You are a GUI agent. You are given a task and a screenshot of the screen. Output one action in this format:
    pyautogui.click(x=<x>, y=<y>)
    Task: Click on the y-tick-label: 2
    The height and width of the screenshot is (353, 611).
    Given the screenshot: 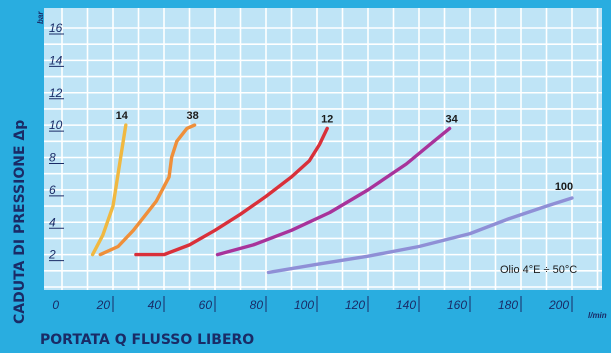 What is the action you would take?
    pyautogui.click(x=52, y=255)
    